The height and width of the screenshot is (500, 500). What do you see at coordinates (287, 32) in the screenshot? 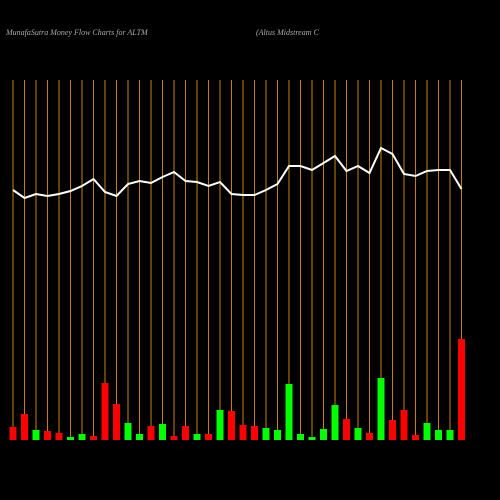
I see `chart-subtitle: (Altus Midstream C` at bounding box center [287, 32].